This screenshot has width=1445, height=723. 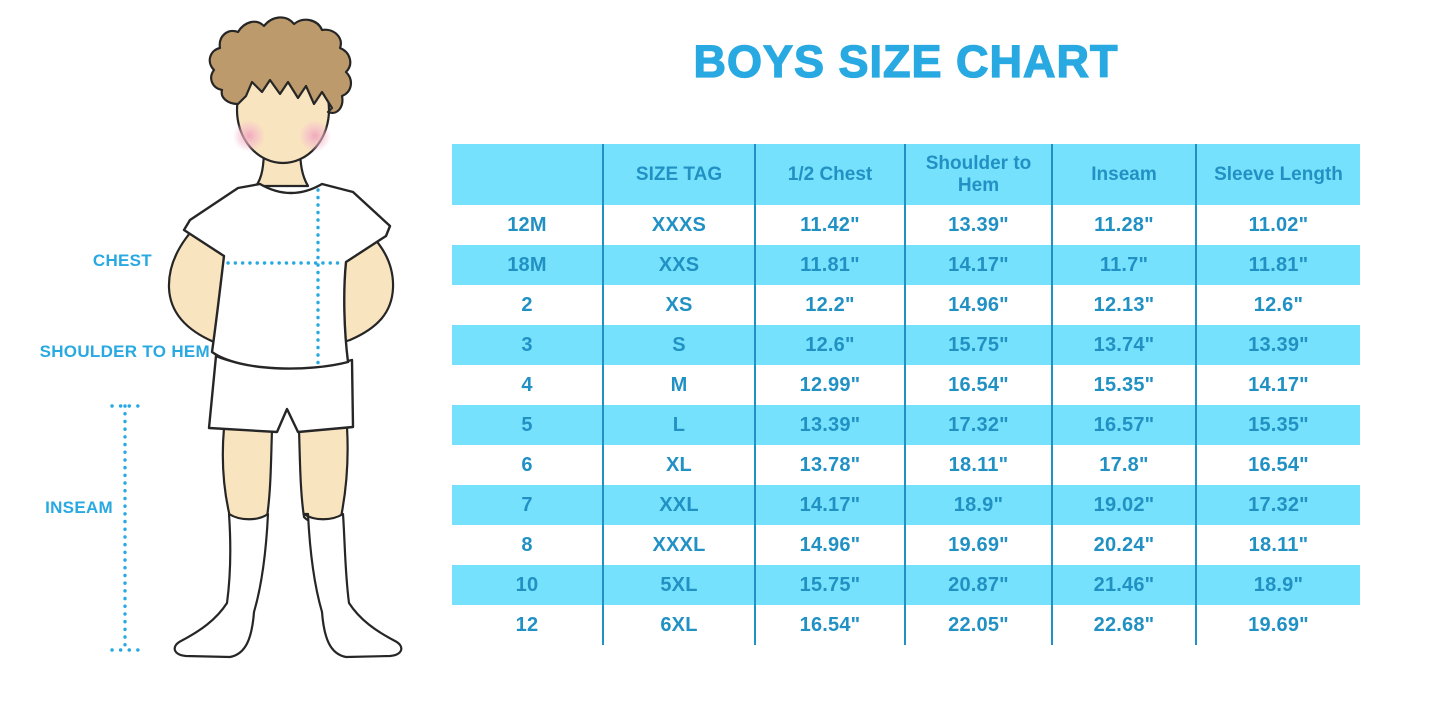 I want to click on boy-legs, so click(x=285, y=475).